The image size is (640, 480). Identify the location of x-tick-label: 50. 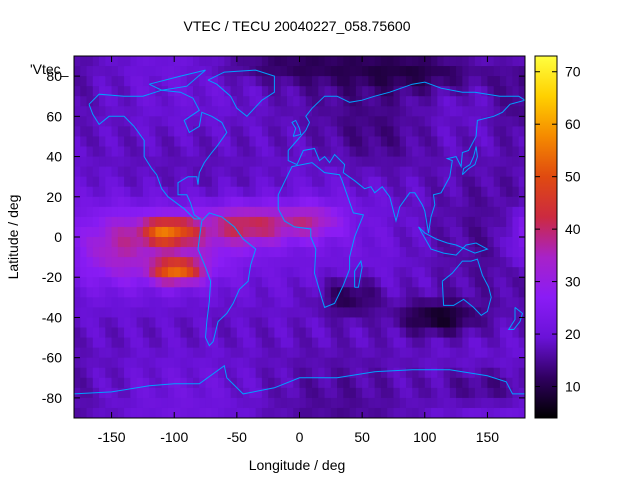
(362, 437).